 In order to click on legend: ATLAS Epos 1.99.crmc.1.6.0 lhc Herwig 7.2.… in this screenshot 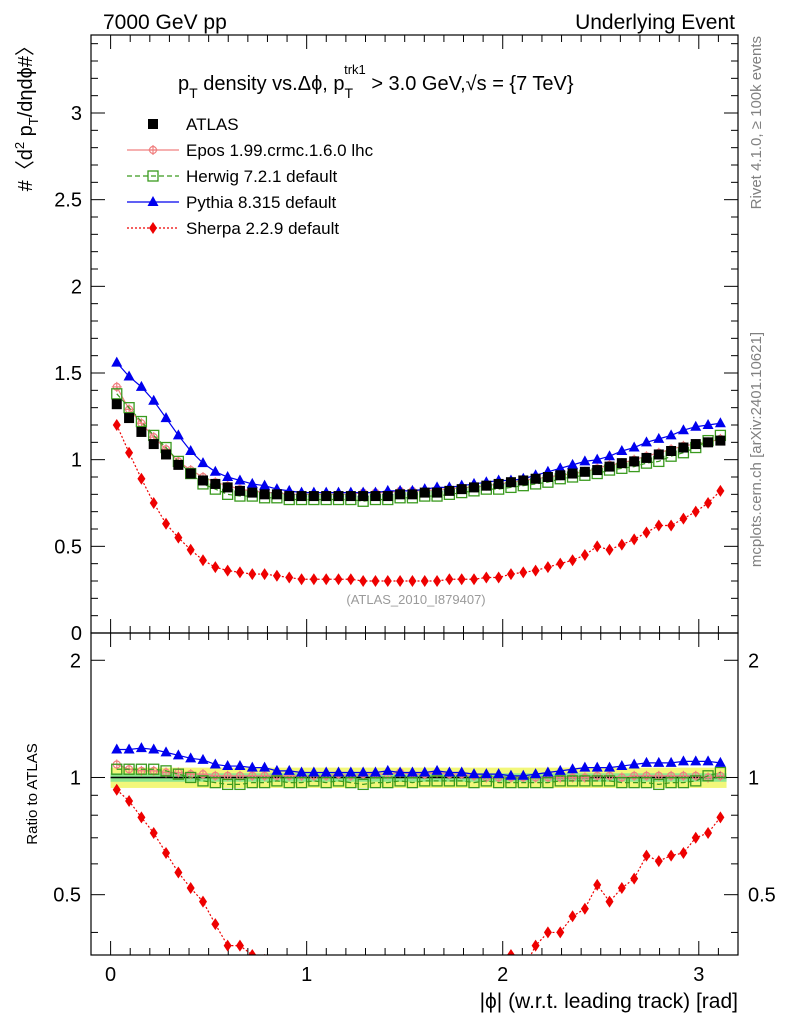, I will do `click(250, 176)`.